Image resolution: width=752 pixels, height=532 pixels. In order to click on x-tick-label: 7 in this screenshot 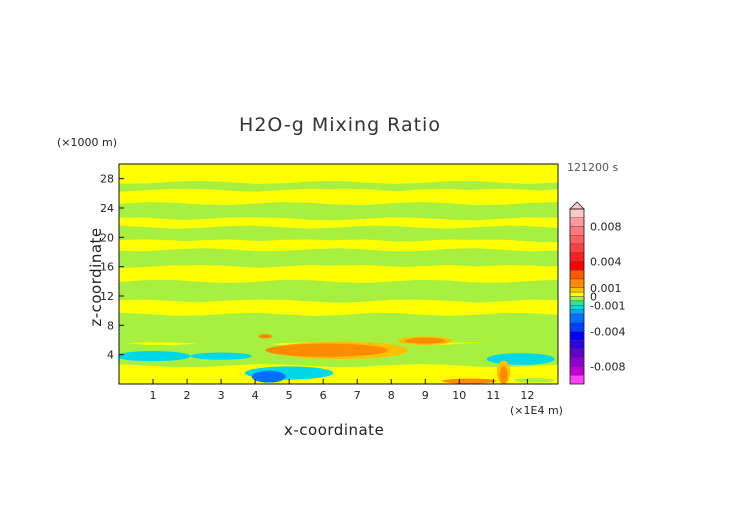, I will do `click(357, 395)`.